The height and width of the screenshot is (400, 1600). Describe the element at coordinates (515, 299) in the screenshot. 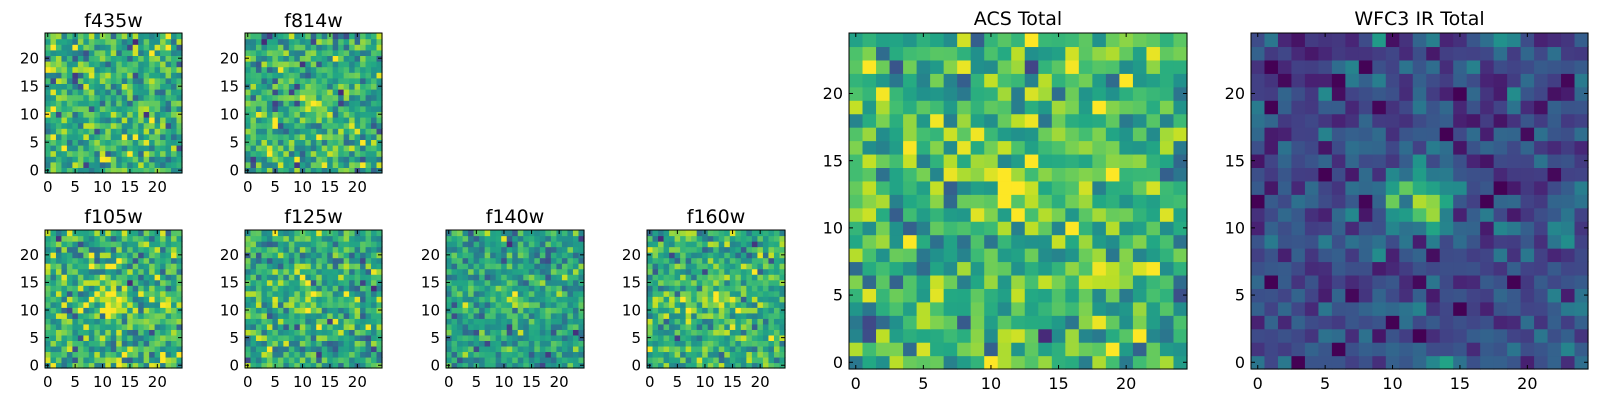

I see `axes-frame` at that location.